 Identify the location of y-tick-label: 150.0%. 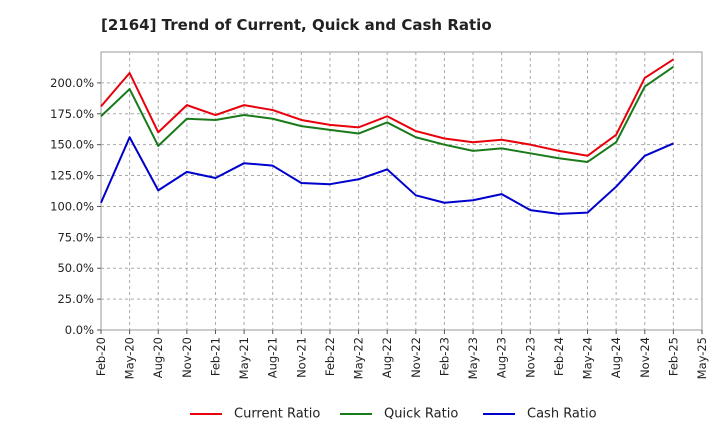
(72, 145).